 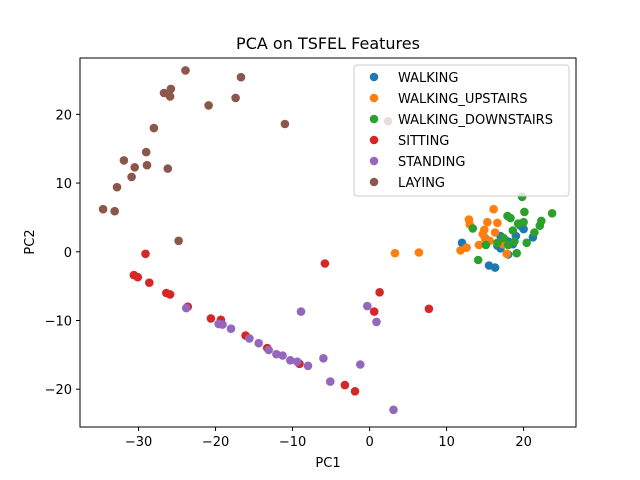 What do you see at coordinates (62, 253) in the screenshot?
I see `y-axis: −20 −10 0 10 20` at bounding box center [62, 253].